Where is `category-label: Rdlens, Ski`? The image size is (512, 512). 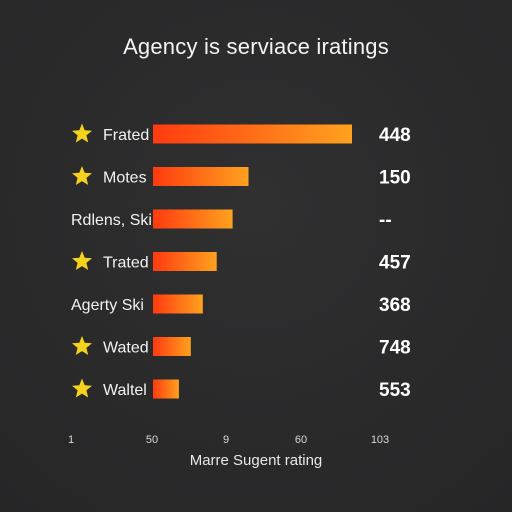 category-label: Rdlens, Ski is located at coordinates (111, 220).